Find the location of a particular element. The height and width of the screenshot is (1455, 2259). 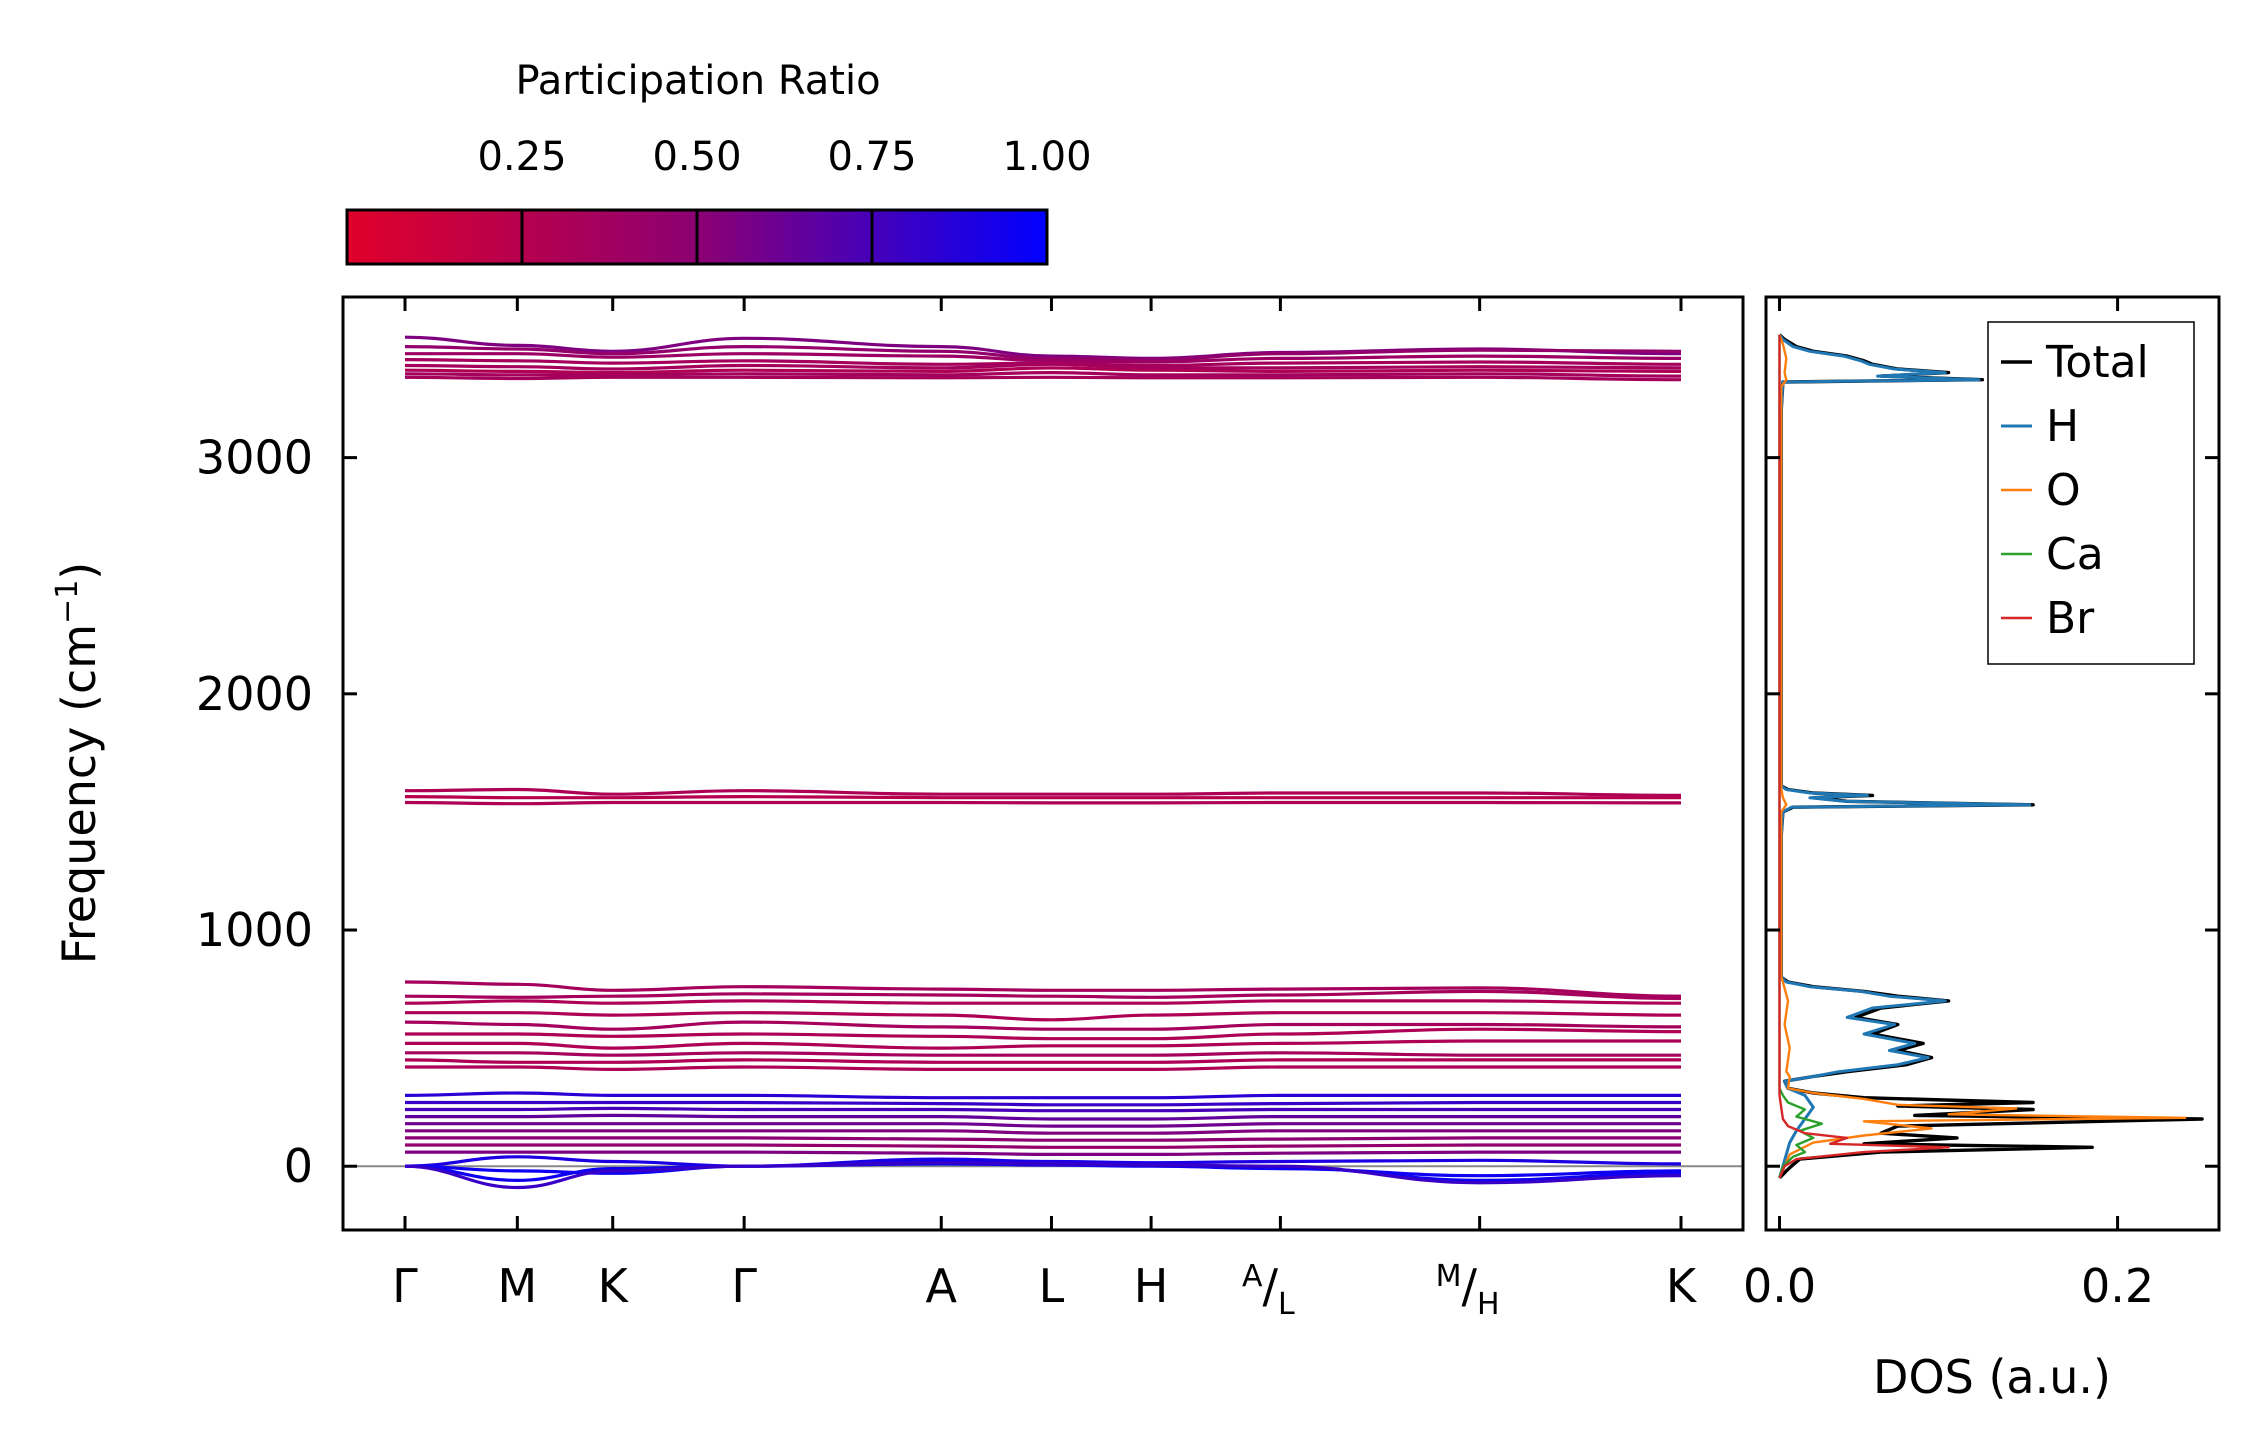

high-symmetry-label: L is located at coordinates (1052, 1286).